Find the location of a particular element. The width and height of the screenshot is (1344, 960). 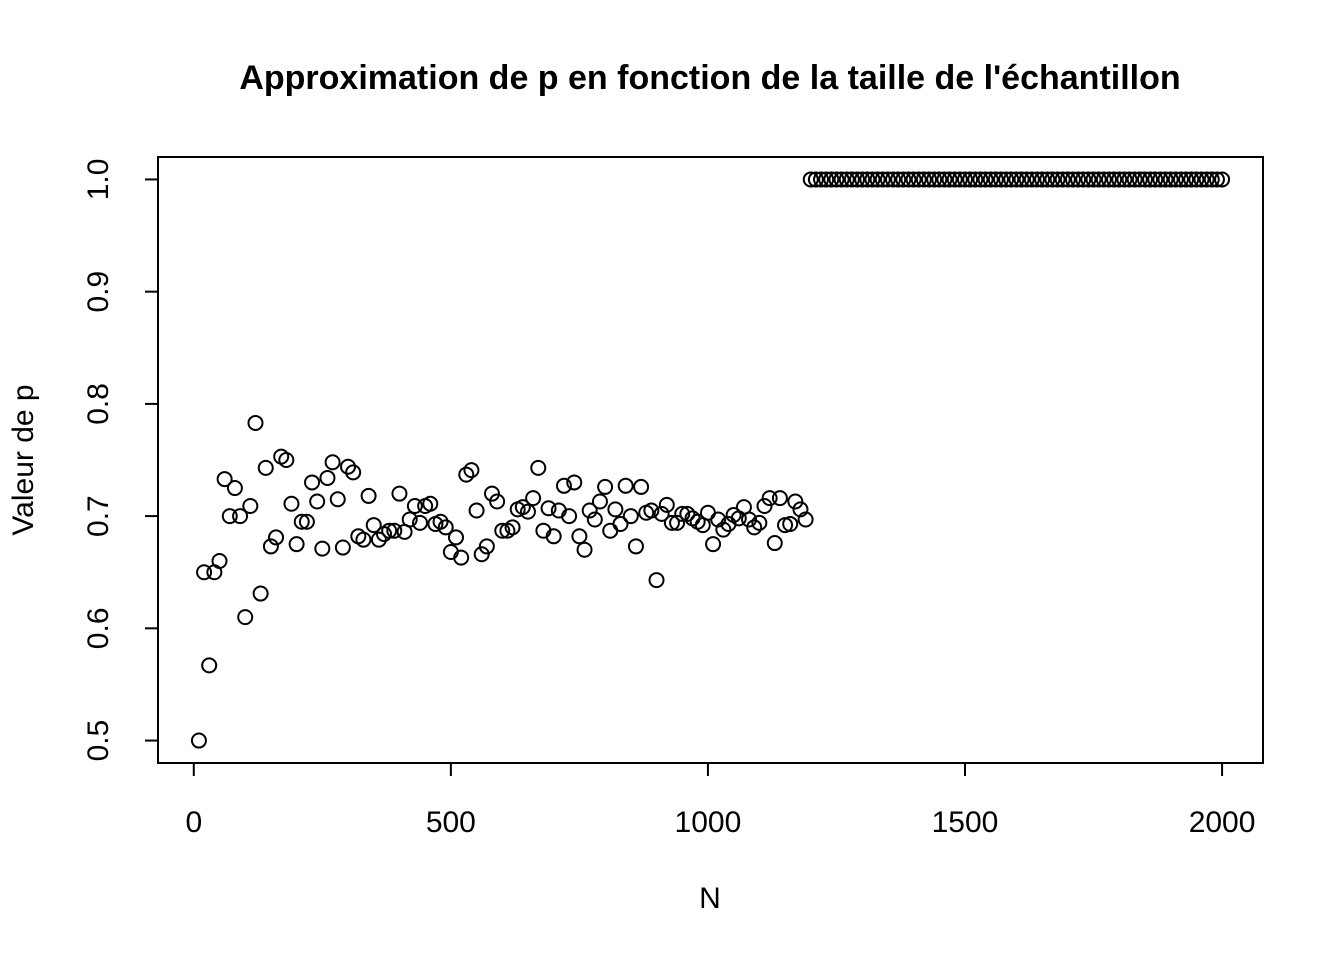

y-tick-label: 0.8 is located at coordinates (98, 404).